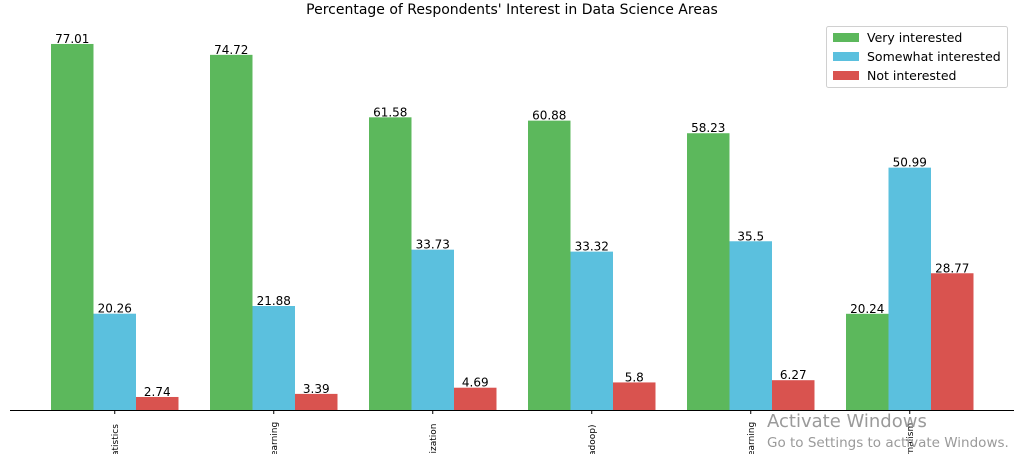 This screenshot has width=1024, height=454. Describe the element at coordinates (867, 309) in the screenshot. I see `value-label-very-interested-6: 20.24` at that location.